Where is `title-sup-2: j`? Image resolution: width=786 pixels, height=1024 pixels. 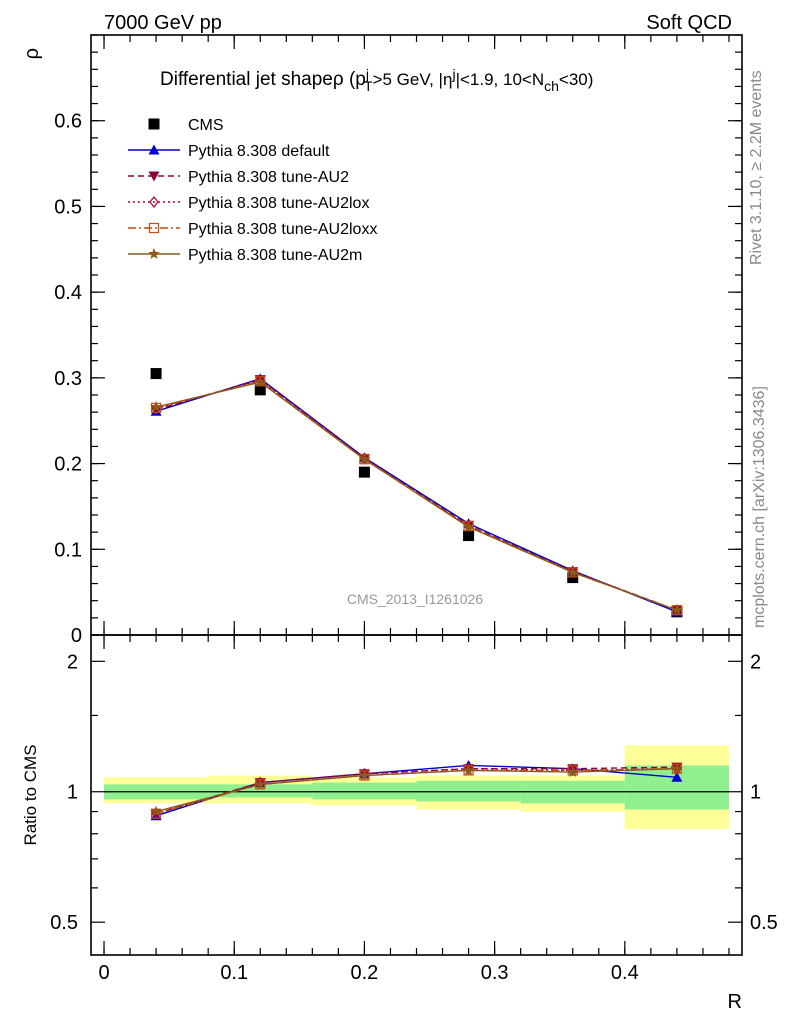
title-sup-2: j is located at coordinates (453, 74).